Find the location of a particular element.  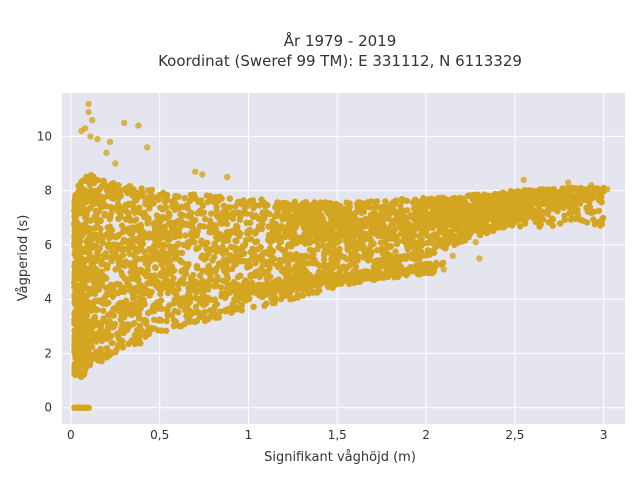

y-axis-label: Vågperiod (s) is located at coordinates (23, 258).